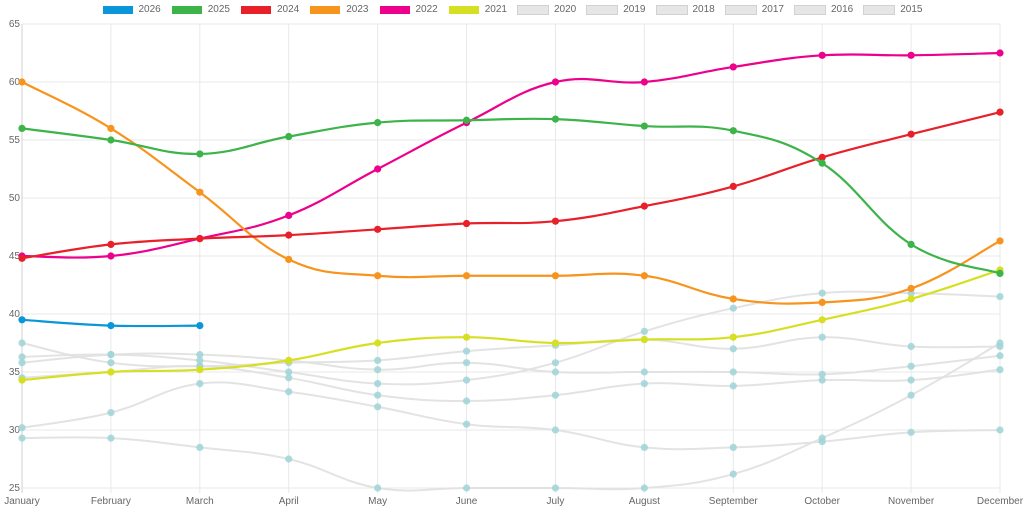 The height and width of the screenshot is (512, 1024). What do you see at coordinates (685, 9) in the screenshot?
I see `legend-item-2018: 2018` at bounding box center [685, 9].